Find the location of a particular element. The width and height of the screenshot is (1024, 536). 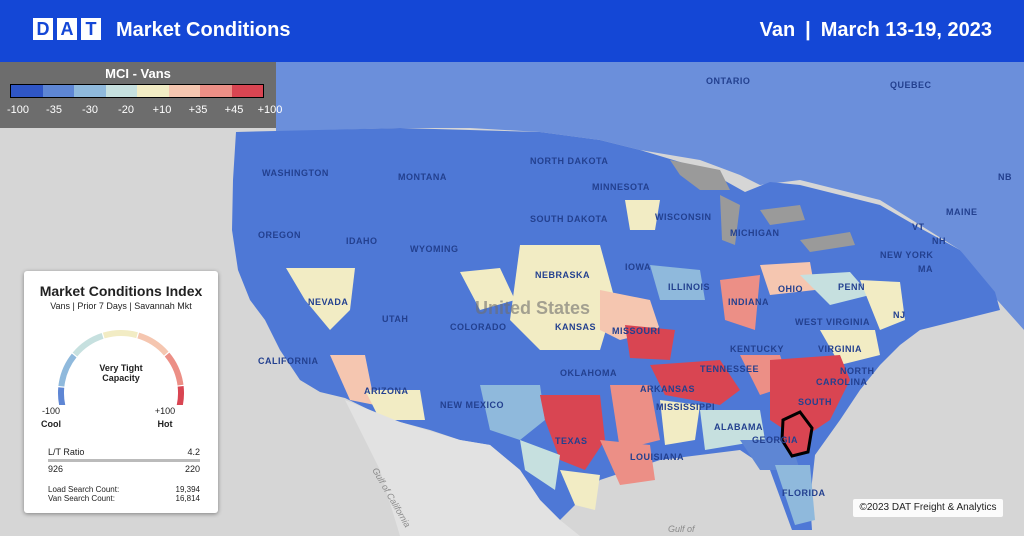

map-label-mississippi: MISSISSIPPI is located at coordinates (685, 407).